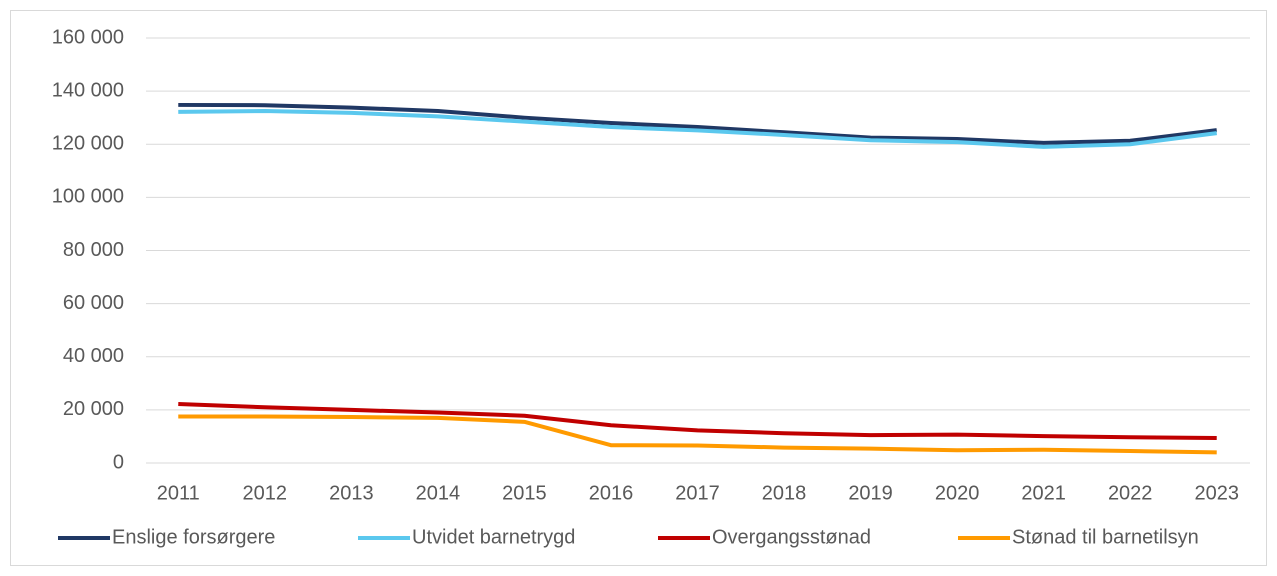 The width and height of the screenshot is (1277, 576). Describe the element at coordinates (93, 356) in the screenshot. I see `y-tick-label: 40 000` at that location.